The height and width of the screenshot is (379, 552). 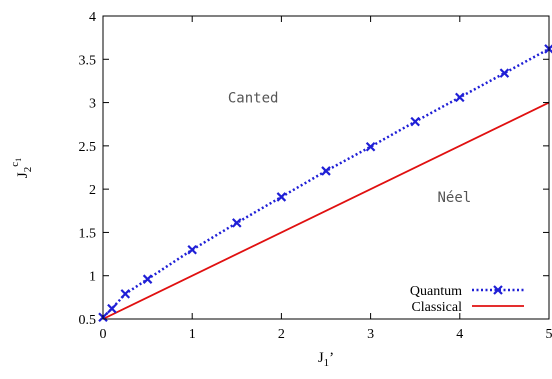 I want to click on y-tick-label: 1.5, so click(x=88, y=233).